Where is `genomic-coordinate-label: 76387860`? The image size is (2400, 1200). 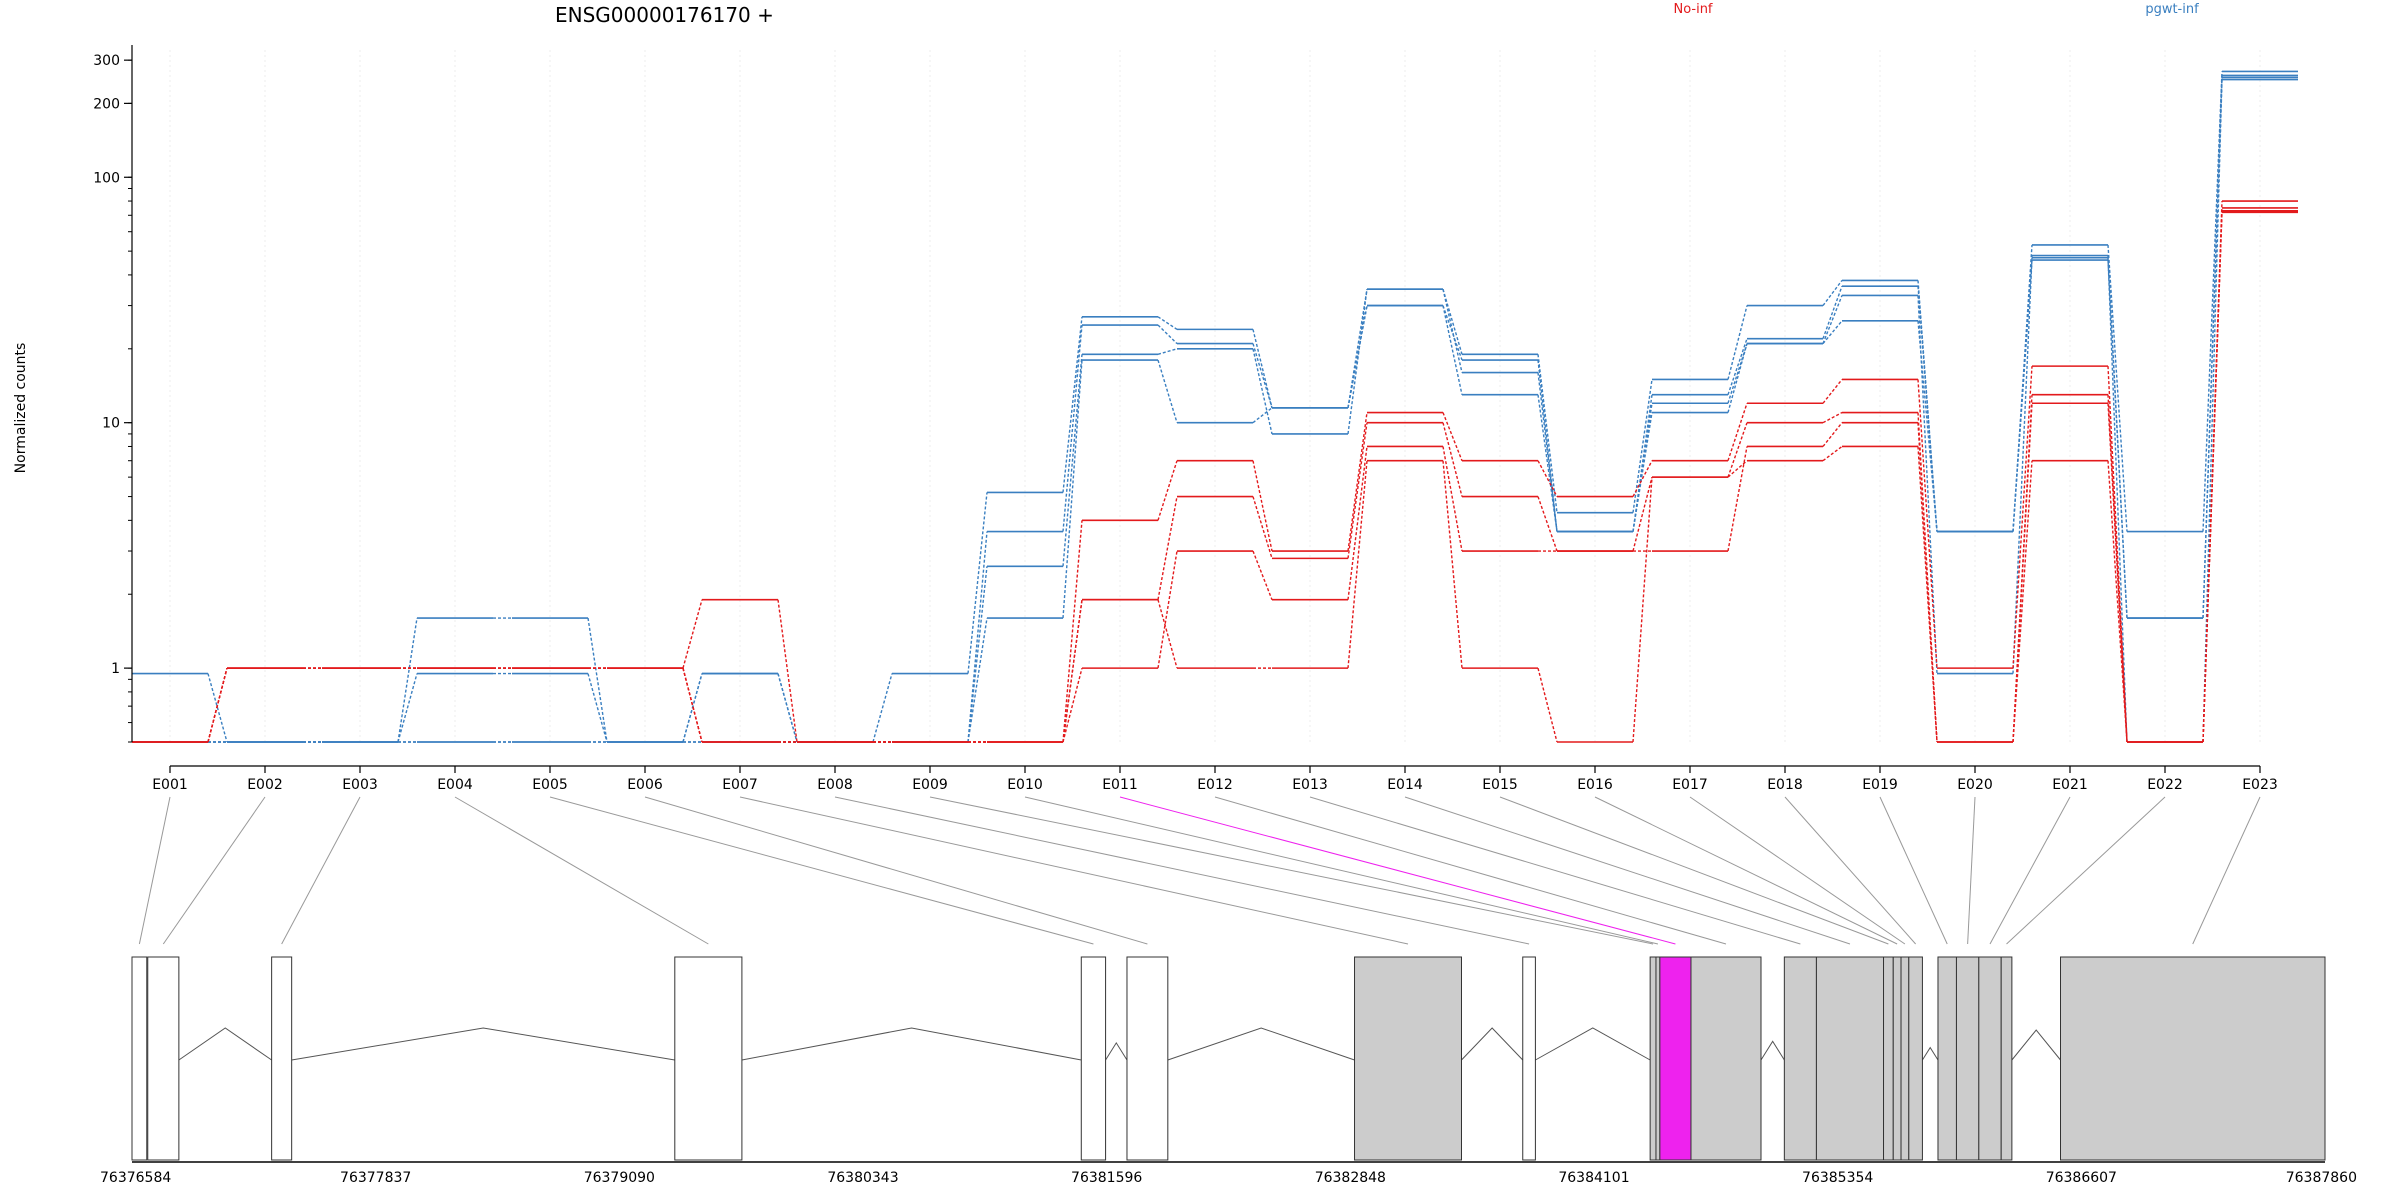 genomic-coordinate-label: 76387860 is located at coordinates (2321, 1178).